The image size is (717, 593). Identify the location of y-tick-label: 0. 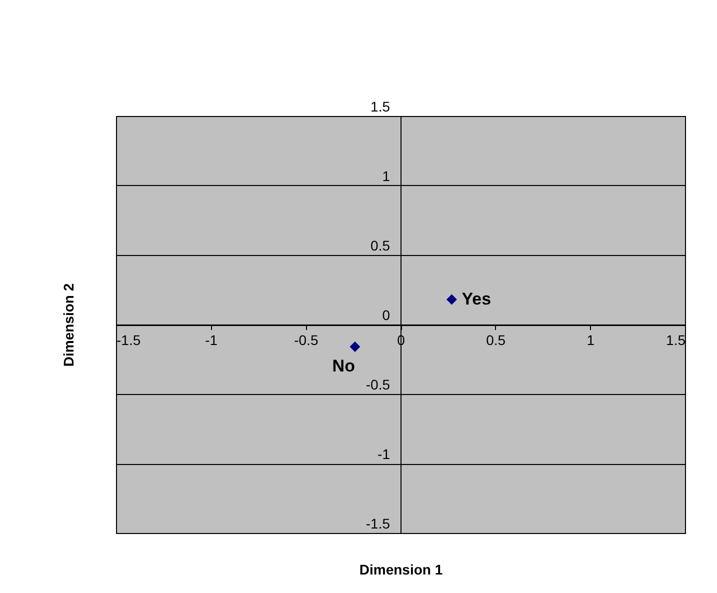
(386, 315).